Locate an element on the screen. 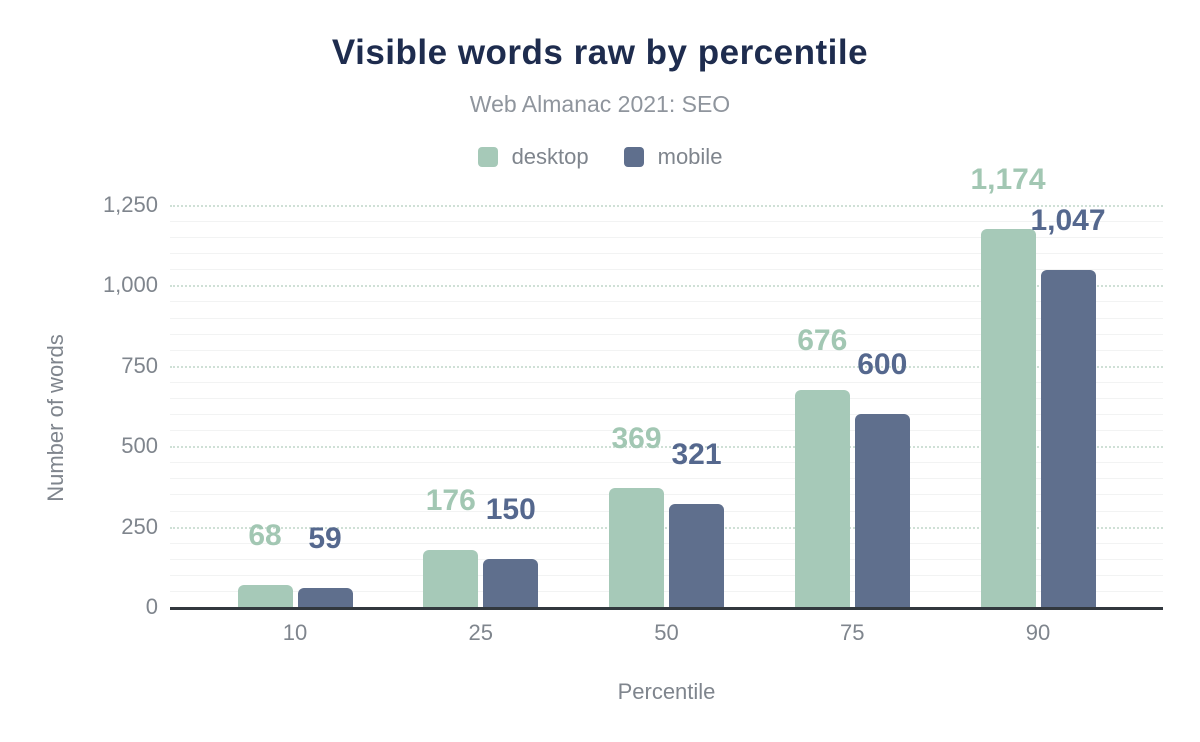 The image size is (1200, 742). bar-desktop-p75 is located at coordinates (822, 498).